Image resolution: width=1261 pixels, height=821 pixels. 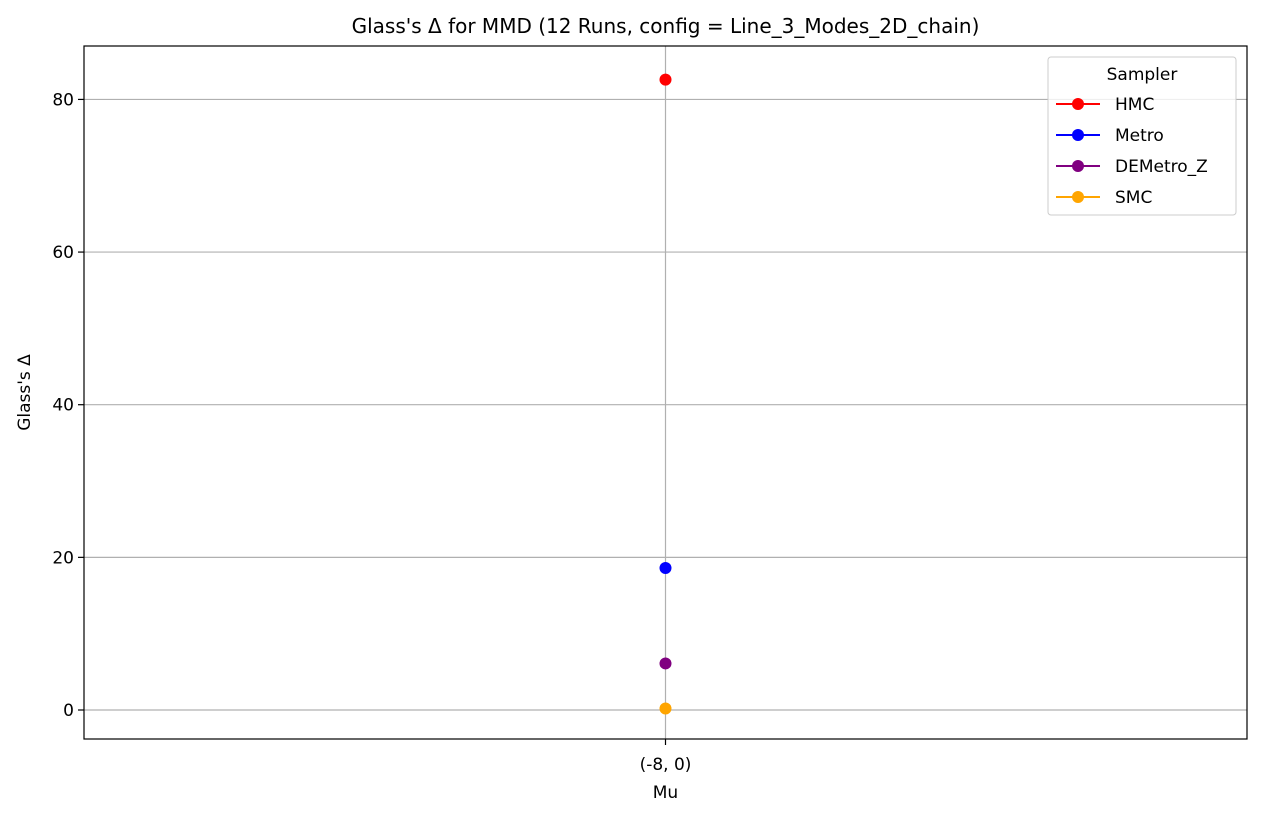 I want to click on legend-title: Sampler, so click(x=1142, y=75).